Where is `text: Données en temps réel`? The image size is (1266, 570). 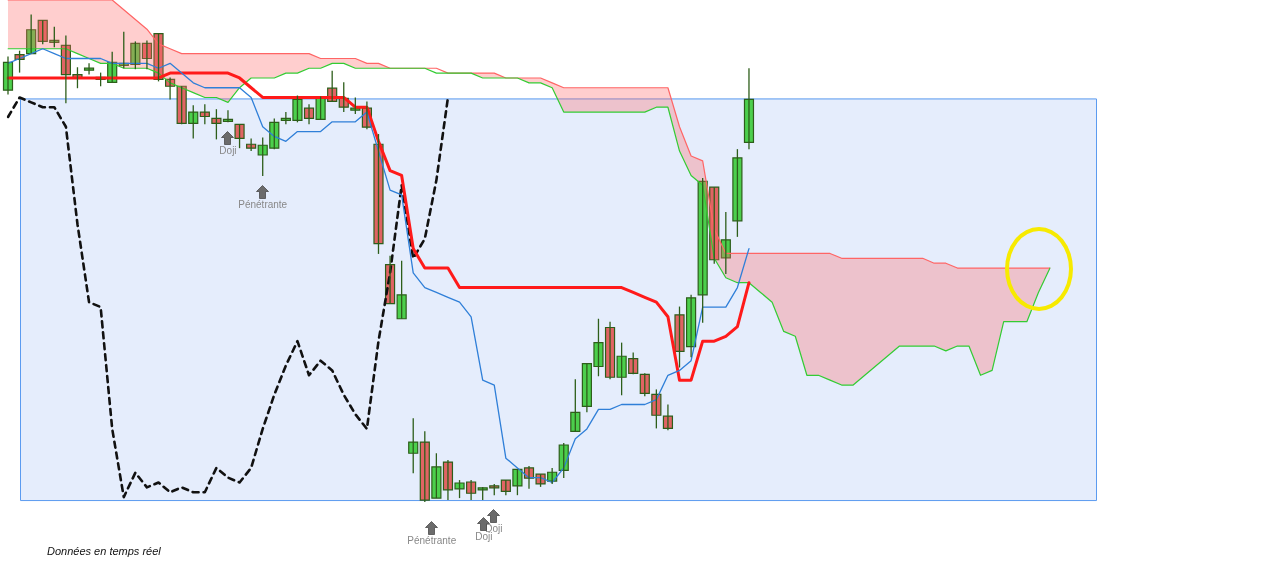
text: Données en temps réel is located at coordinates (104, 551).